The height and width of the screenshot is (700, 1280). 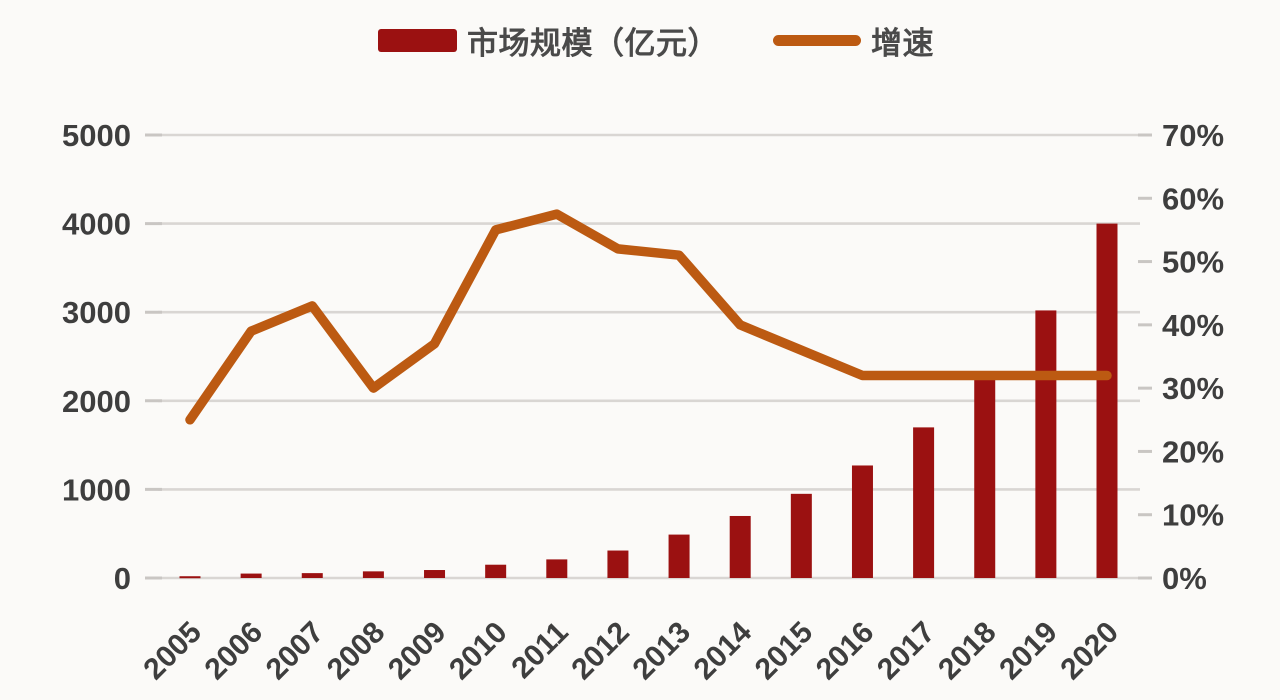 What do you see at coordinates (96, 135) in the screenshot?
I see `left-axis-tick-label: 5000` at bounding box center [96, 135].